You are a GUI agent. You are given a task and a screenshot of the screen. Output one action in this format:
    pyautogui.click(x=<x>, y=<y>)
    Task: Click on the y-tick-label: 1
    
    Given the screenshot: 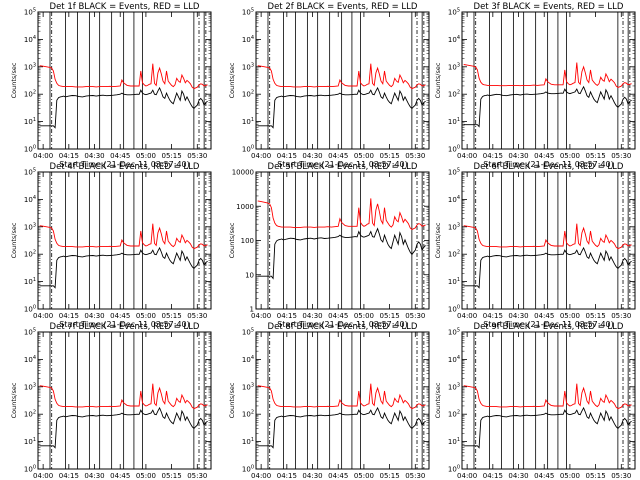 What is the action you would take?
    pyautogui.click(x=252, y=310)
    